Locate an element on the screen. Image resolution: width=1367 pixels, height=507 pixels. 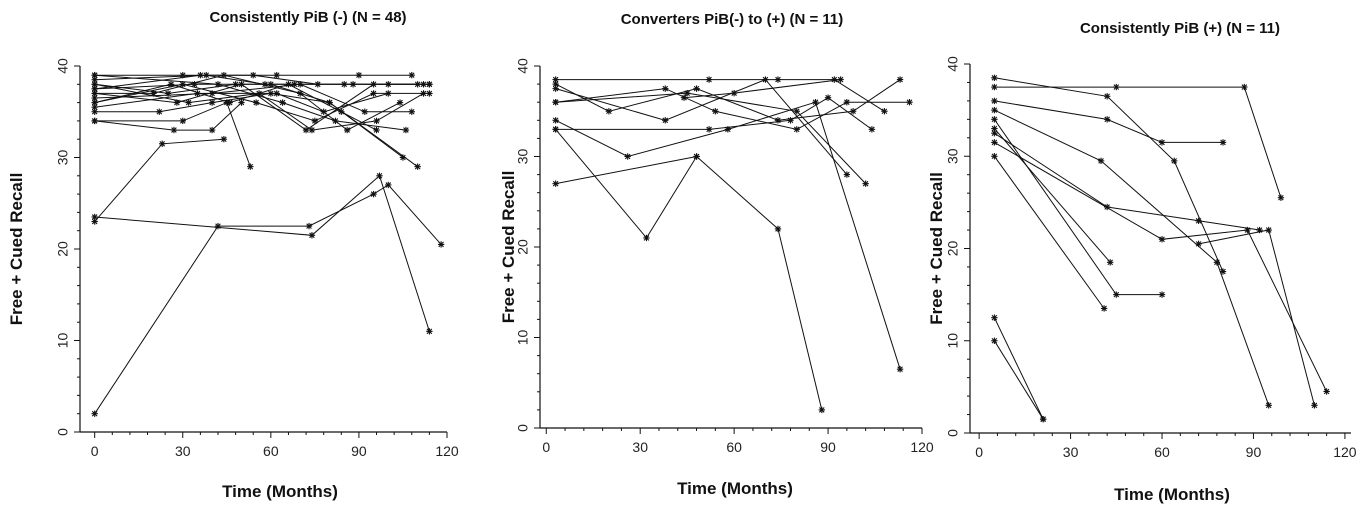
chart-title: Consistently PiB (+) (N = 11) is located at coordinates (1180, 28).